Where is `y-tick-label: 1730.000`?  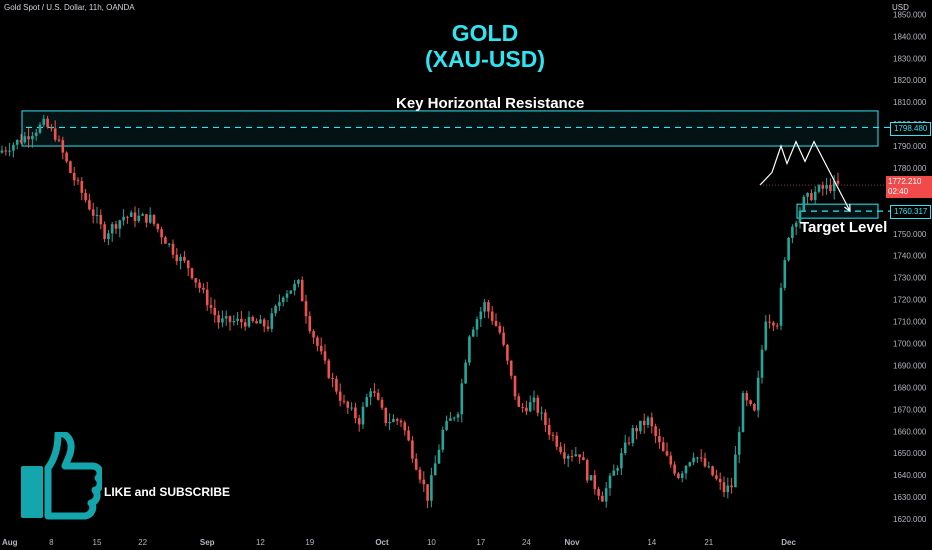
y-tick-label: 1730.000 is located at coordinates (910, 278).